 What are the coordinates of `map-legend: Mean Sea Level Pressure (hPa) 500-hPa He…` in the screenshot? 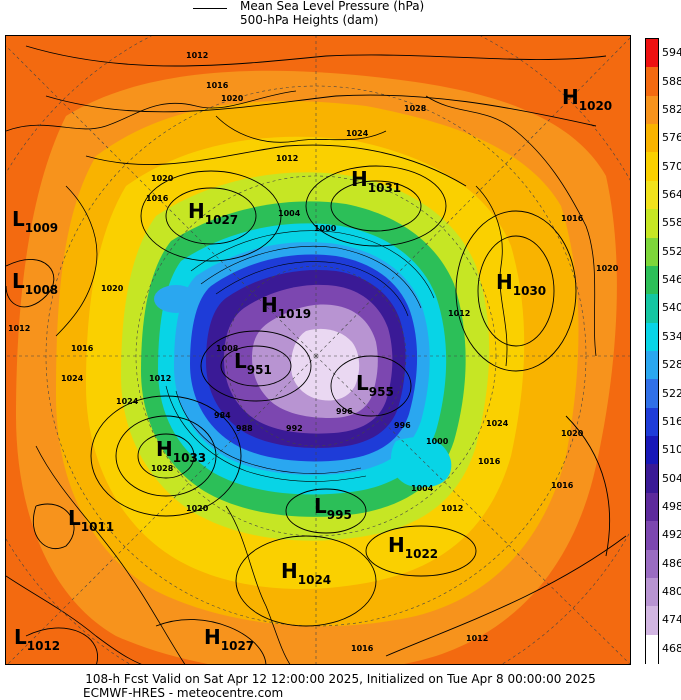 It's located at (340, 15).